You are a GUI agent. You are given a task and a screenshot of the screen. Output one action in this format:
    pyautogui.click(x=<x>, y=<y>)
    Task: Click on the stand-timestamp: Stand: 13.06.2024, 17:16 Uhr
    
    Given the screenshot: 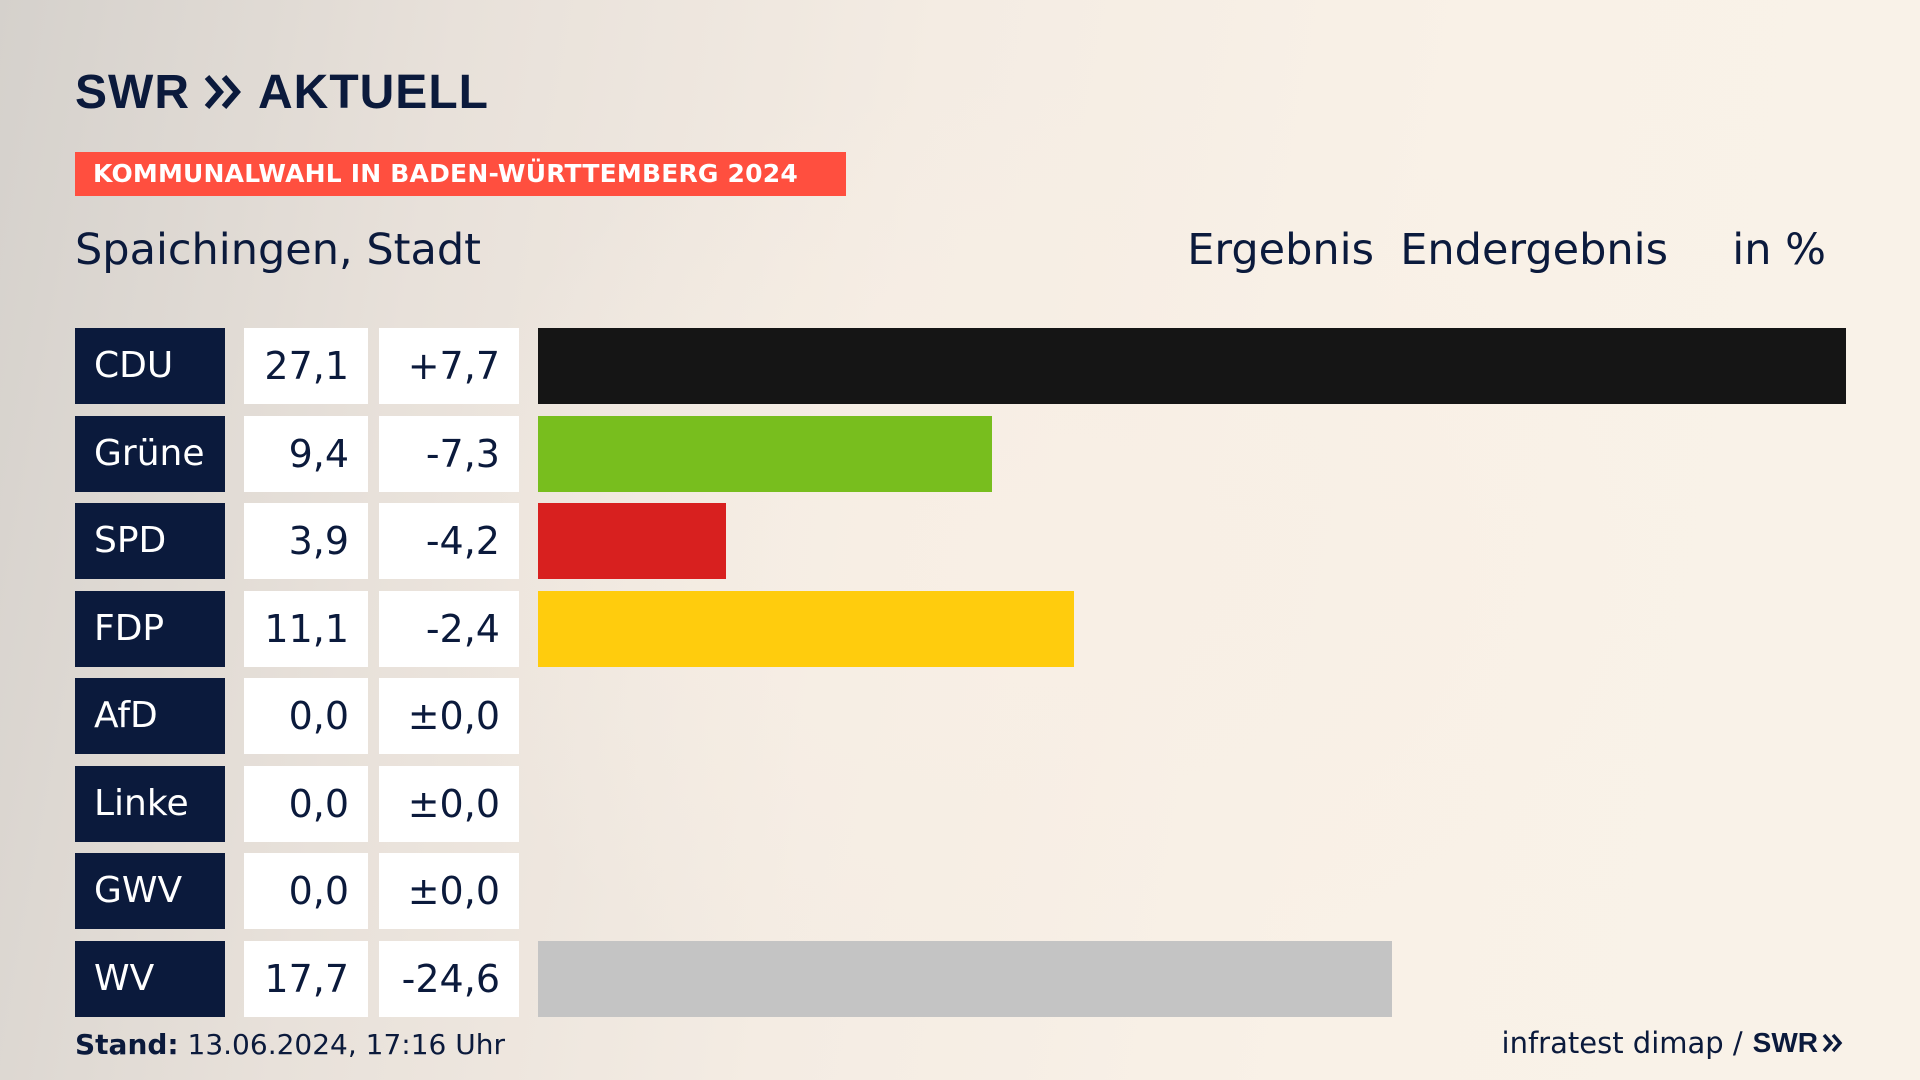 What is the action you would take?
    pyautogui.click(x=290, y=1044)
    